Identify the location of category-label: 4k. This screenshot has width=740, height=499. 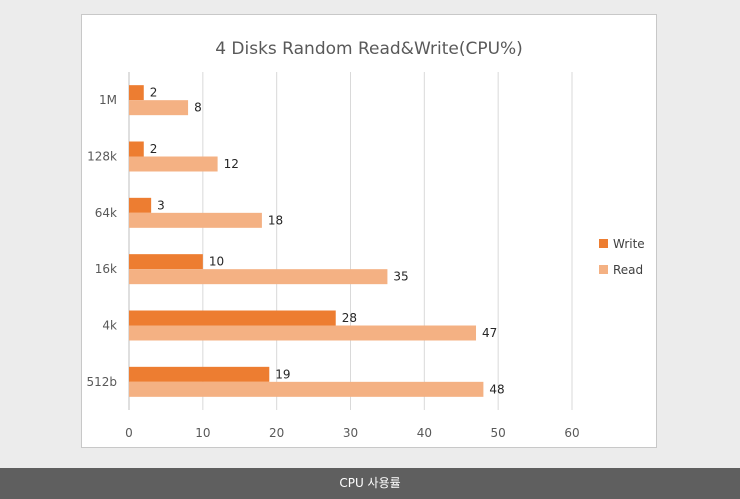
(109, 326).